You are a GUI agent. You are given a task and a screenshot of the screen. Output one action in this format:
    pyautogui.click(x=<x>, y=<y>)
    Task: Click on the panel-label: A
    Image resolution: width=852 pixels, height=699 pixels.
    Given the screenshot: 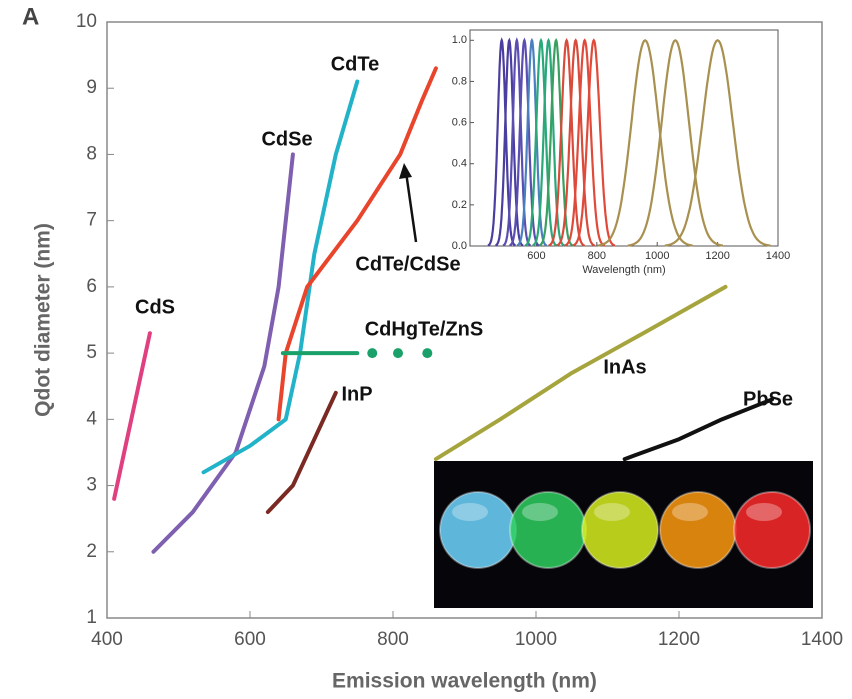 What is the action you would take?
    pyautogui.click(x=30, y=16)
    